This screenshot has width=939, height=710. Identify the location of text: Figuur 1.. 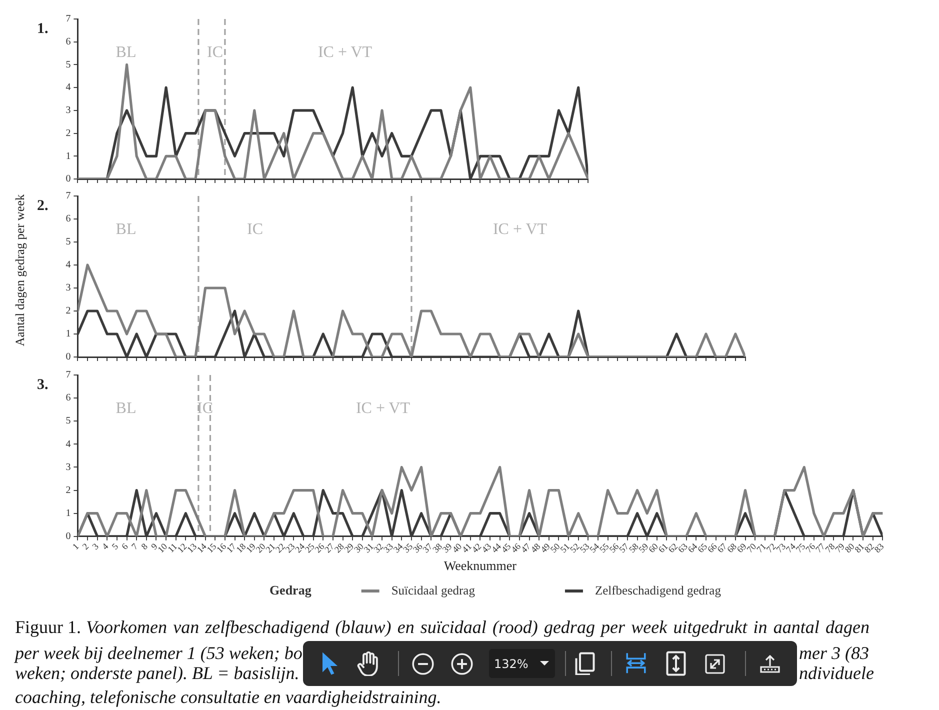
(48, 627).